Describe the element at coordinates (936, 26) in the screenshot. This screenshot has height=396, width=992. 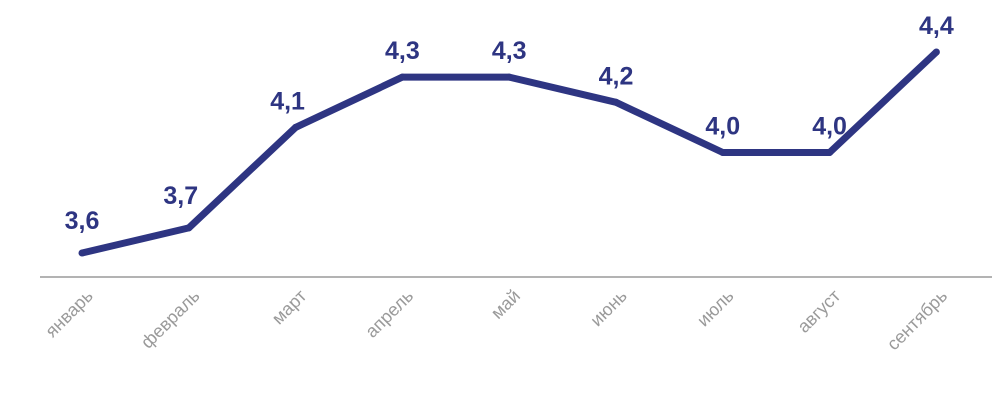
I see `data-label: 4,4` at that location.